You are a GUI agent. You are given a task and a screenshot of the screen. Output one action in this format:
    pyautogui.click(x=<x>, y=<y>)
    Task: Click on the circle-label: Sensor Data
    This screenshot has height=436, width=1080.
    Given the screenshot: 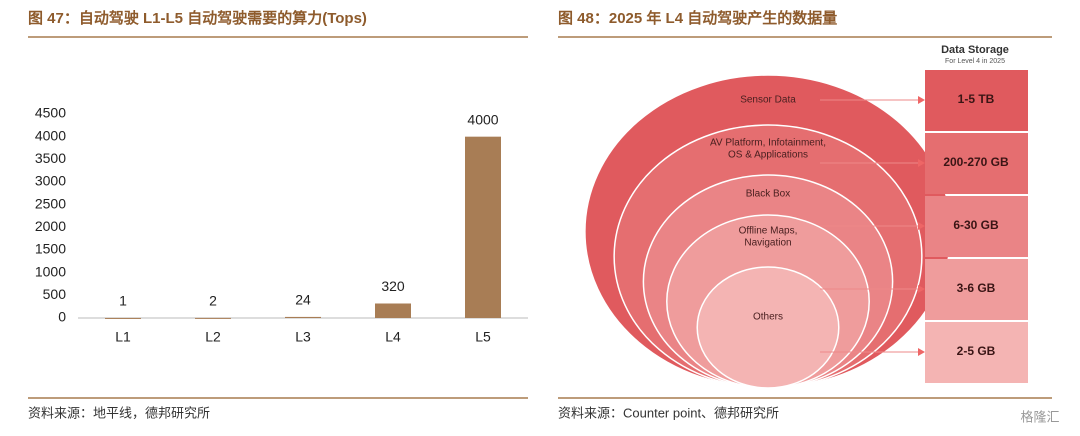 What is the action you would take?
    pyautogui.click(x=768, y=100)
    